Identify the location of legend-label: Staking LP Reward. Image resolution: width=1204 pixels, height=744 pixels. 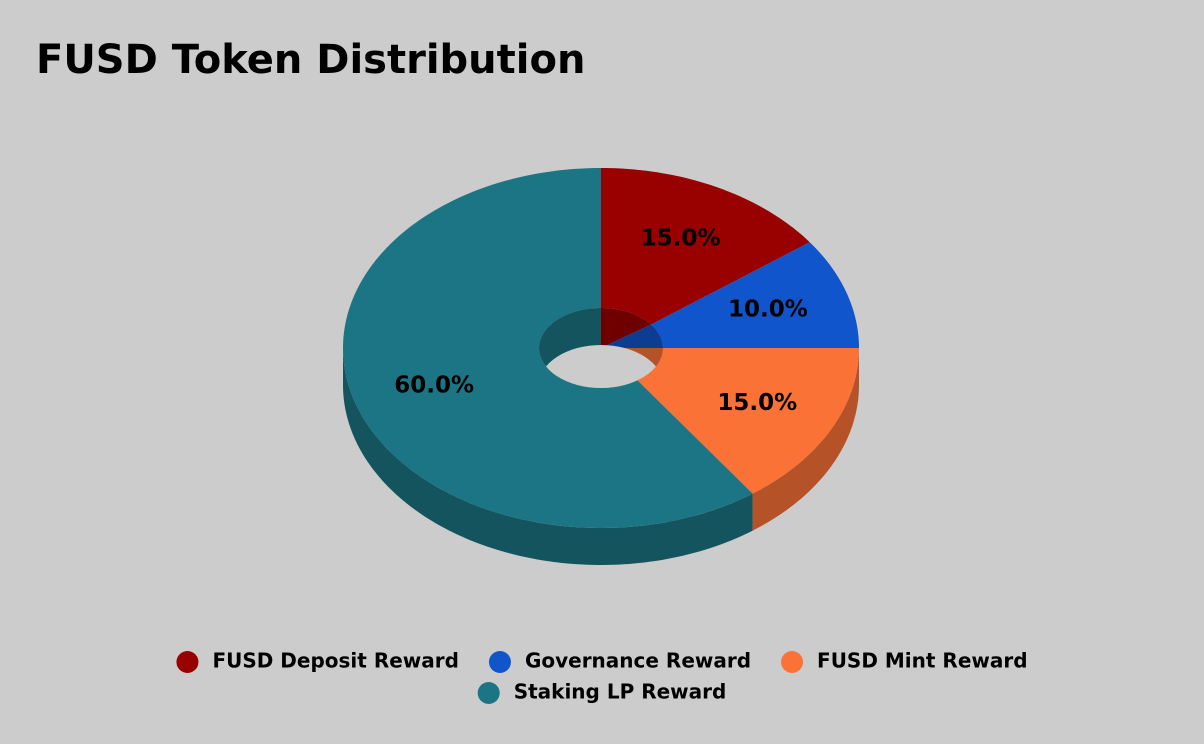
(620, 692).